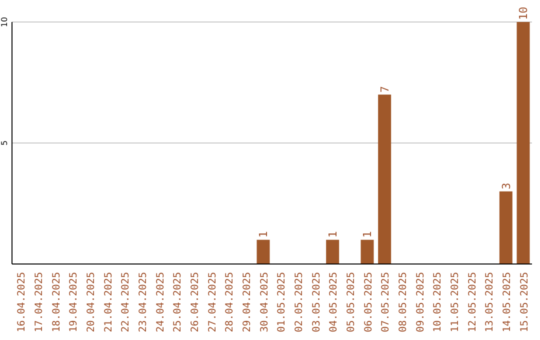  What do you see at coordinates (507, 302) in the screenshot?
I see `x-tick-label: 14.05.2025` at bounding box center [507, 302].